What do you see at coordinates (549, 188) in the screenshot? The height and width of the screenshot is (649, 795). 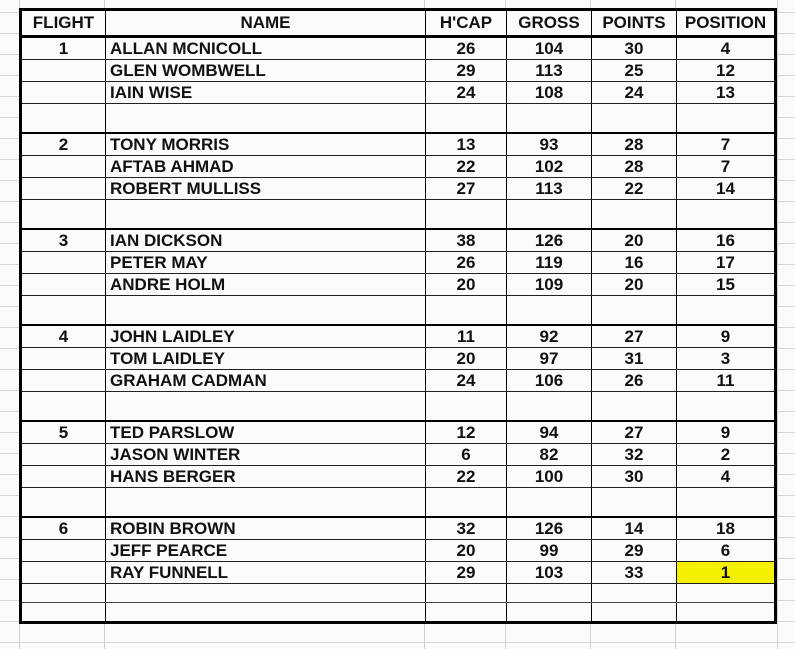 I see `gross-cell: 113` at bounding box center [549, 188].